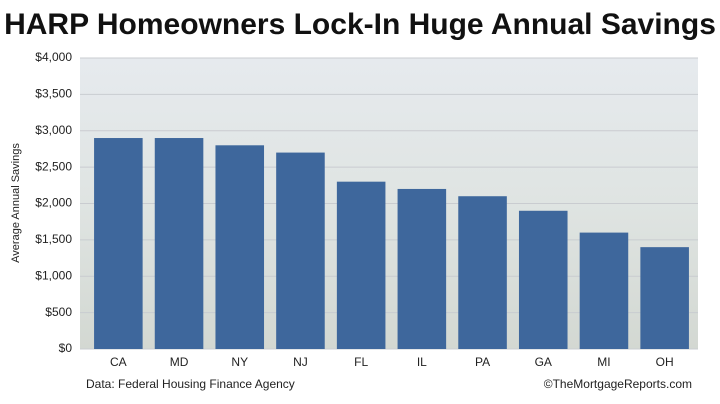 The image size is (720, 404). What do you see at coordinates (16, 203) in the screenshot?
I see `y-axis-label: Average Annual Savings` at bounding box center [16, 203].